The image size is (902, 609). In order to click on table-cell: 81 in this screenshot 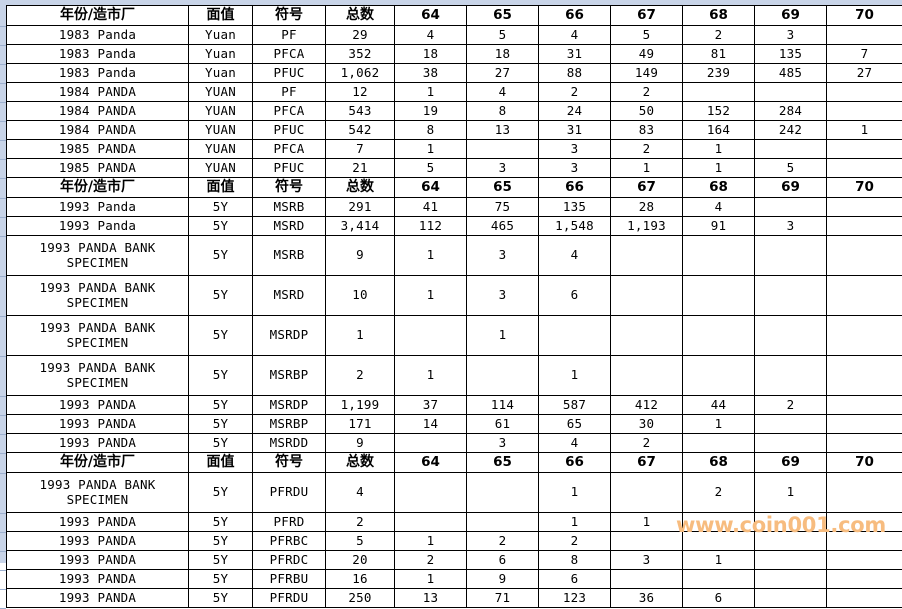, I will do `click(719, 54)`.